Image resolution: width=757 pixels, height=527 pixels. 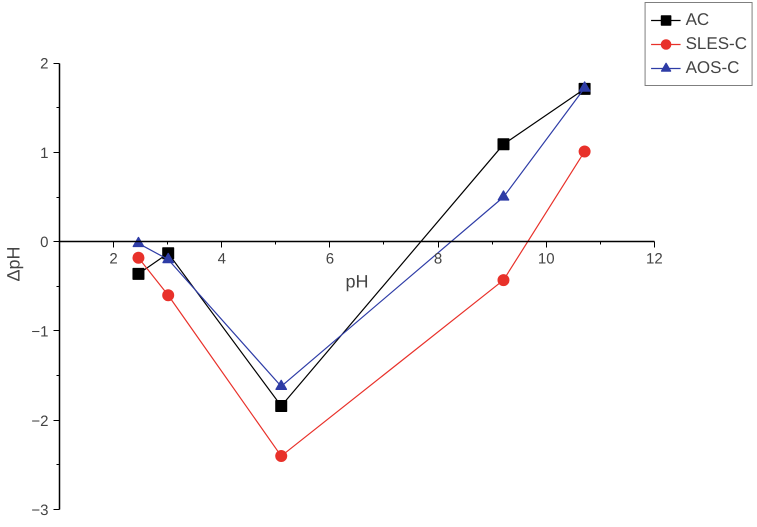 I want to click on x-tick-label: 6, so click(x=330, y=259).